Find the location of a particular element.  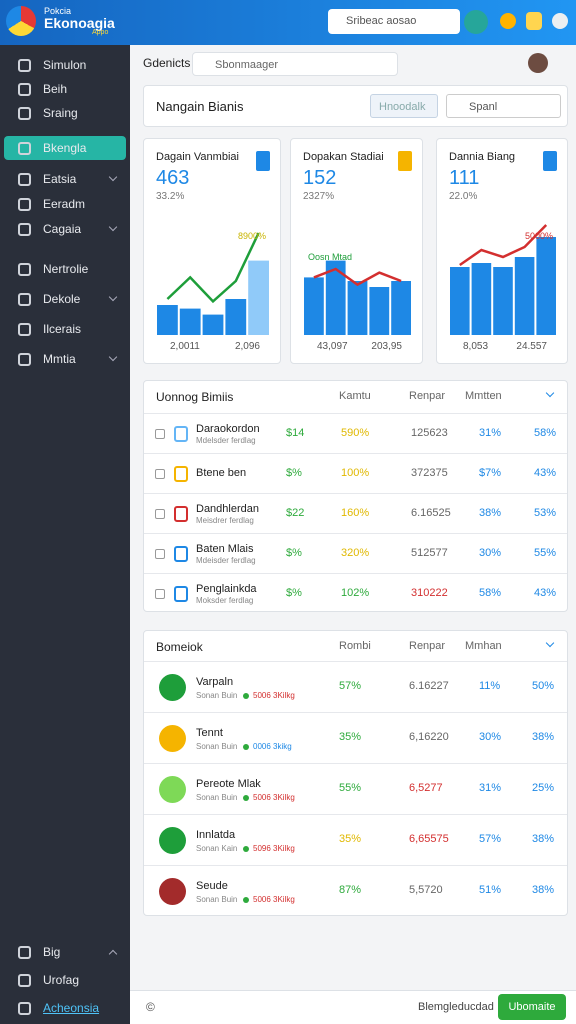

search-button is located at coordinates (476, 22).